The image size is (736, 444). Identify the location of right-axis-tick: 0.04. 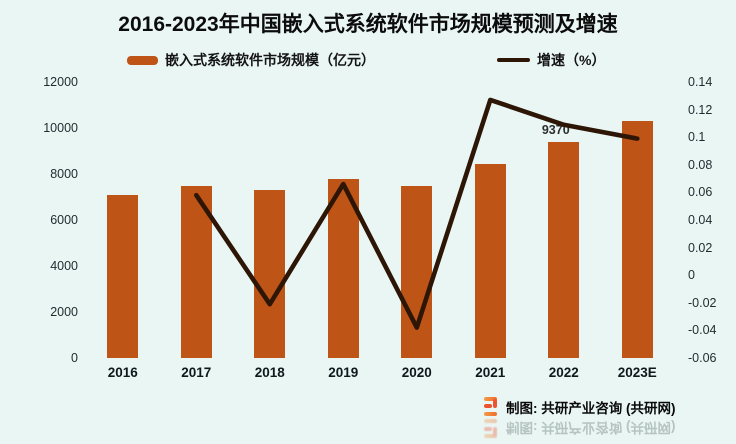
(700, 220).